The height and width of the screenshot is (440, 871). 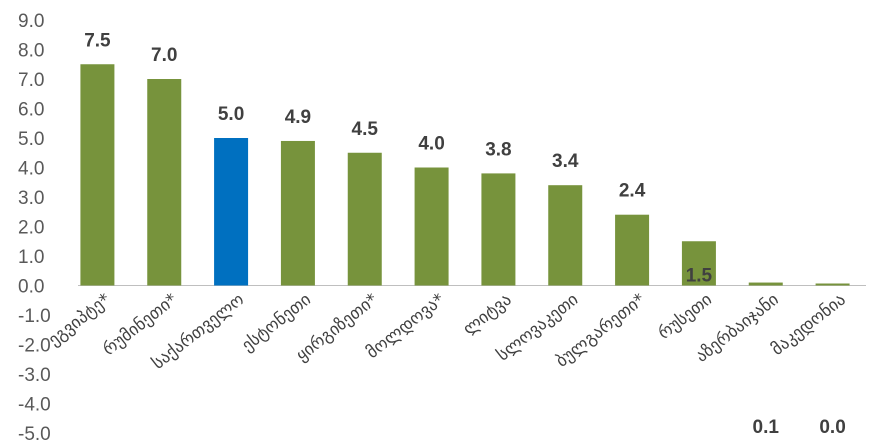 I want to click on y-tick-label: 1.0, so click(x=31, y=257).